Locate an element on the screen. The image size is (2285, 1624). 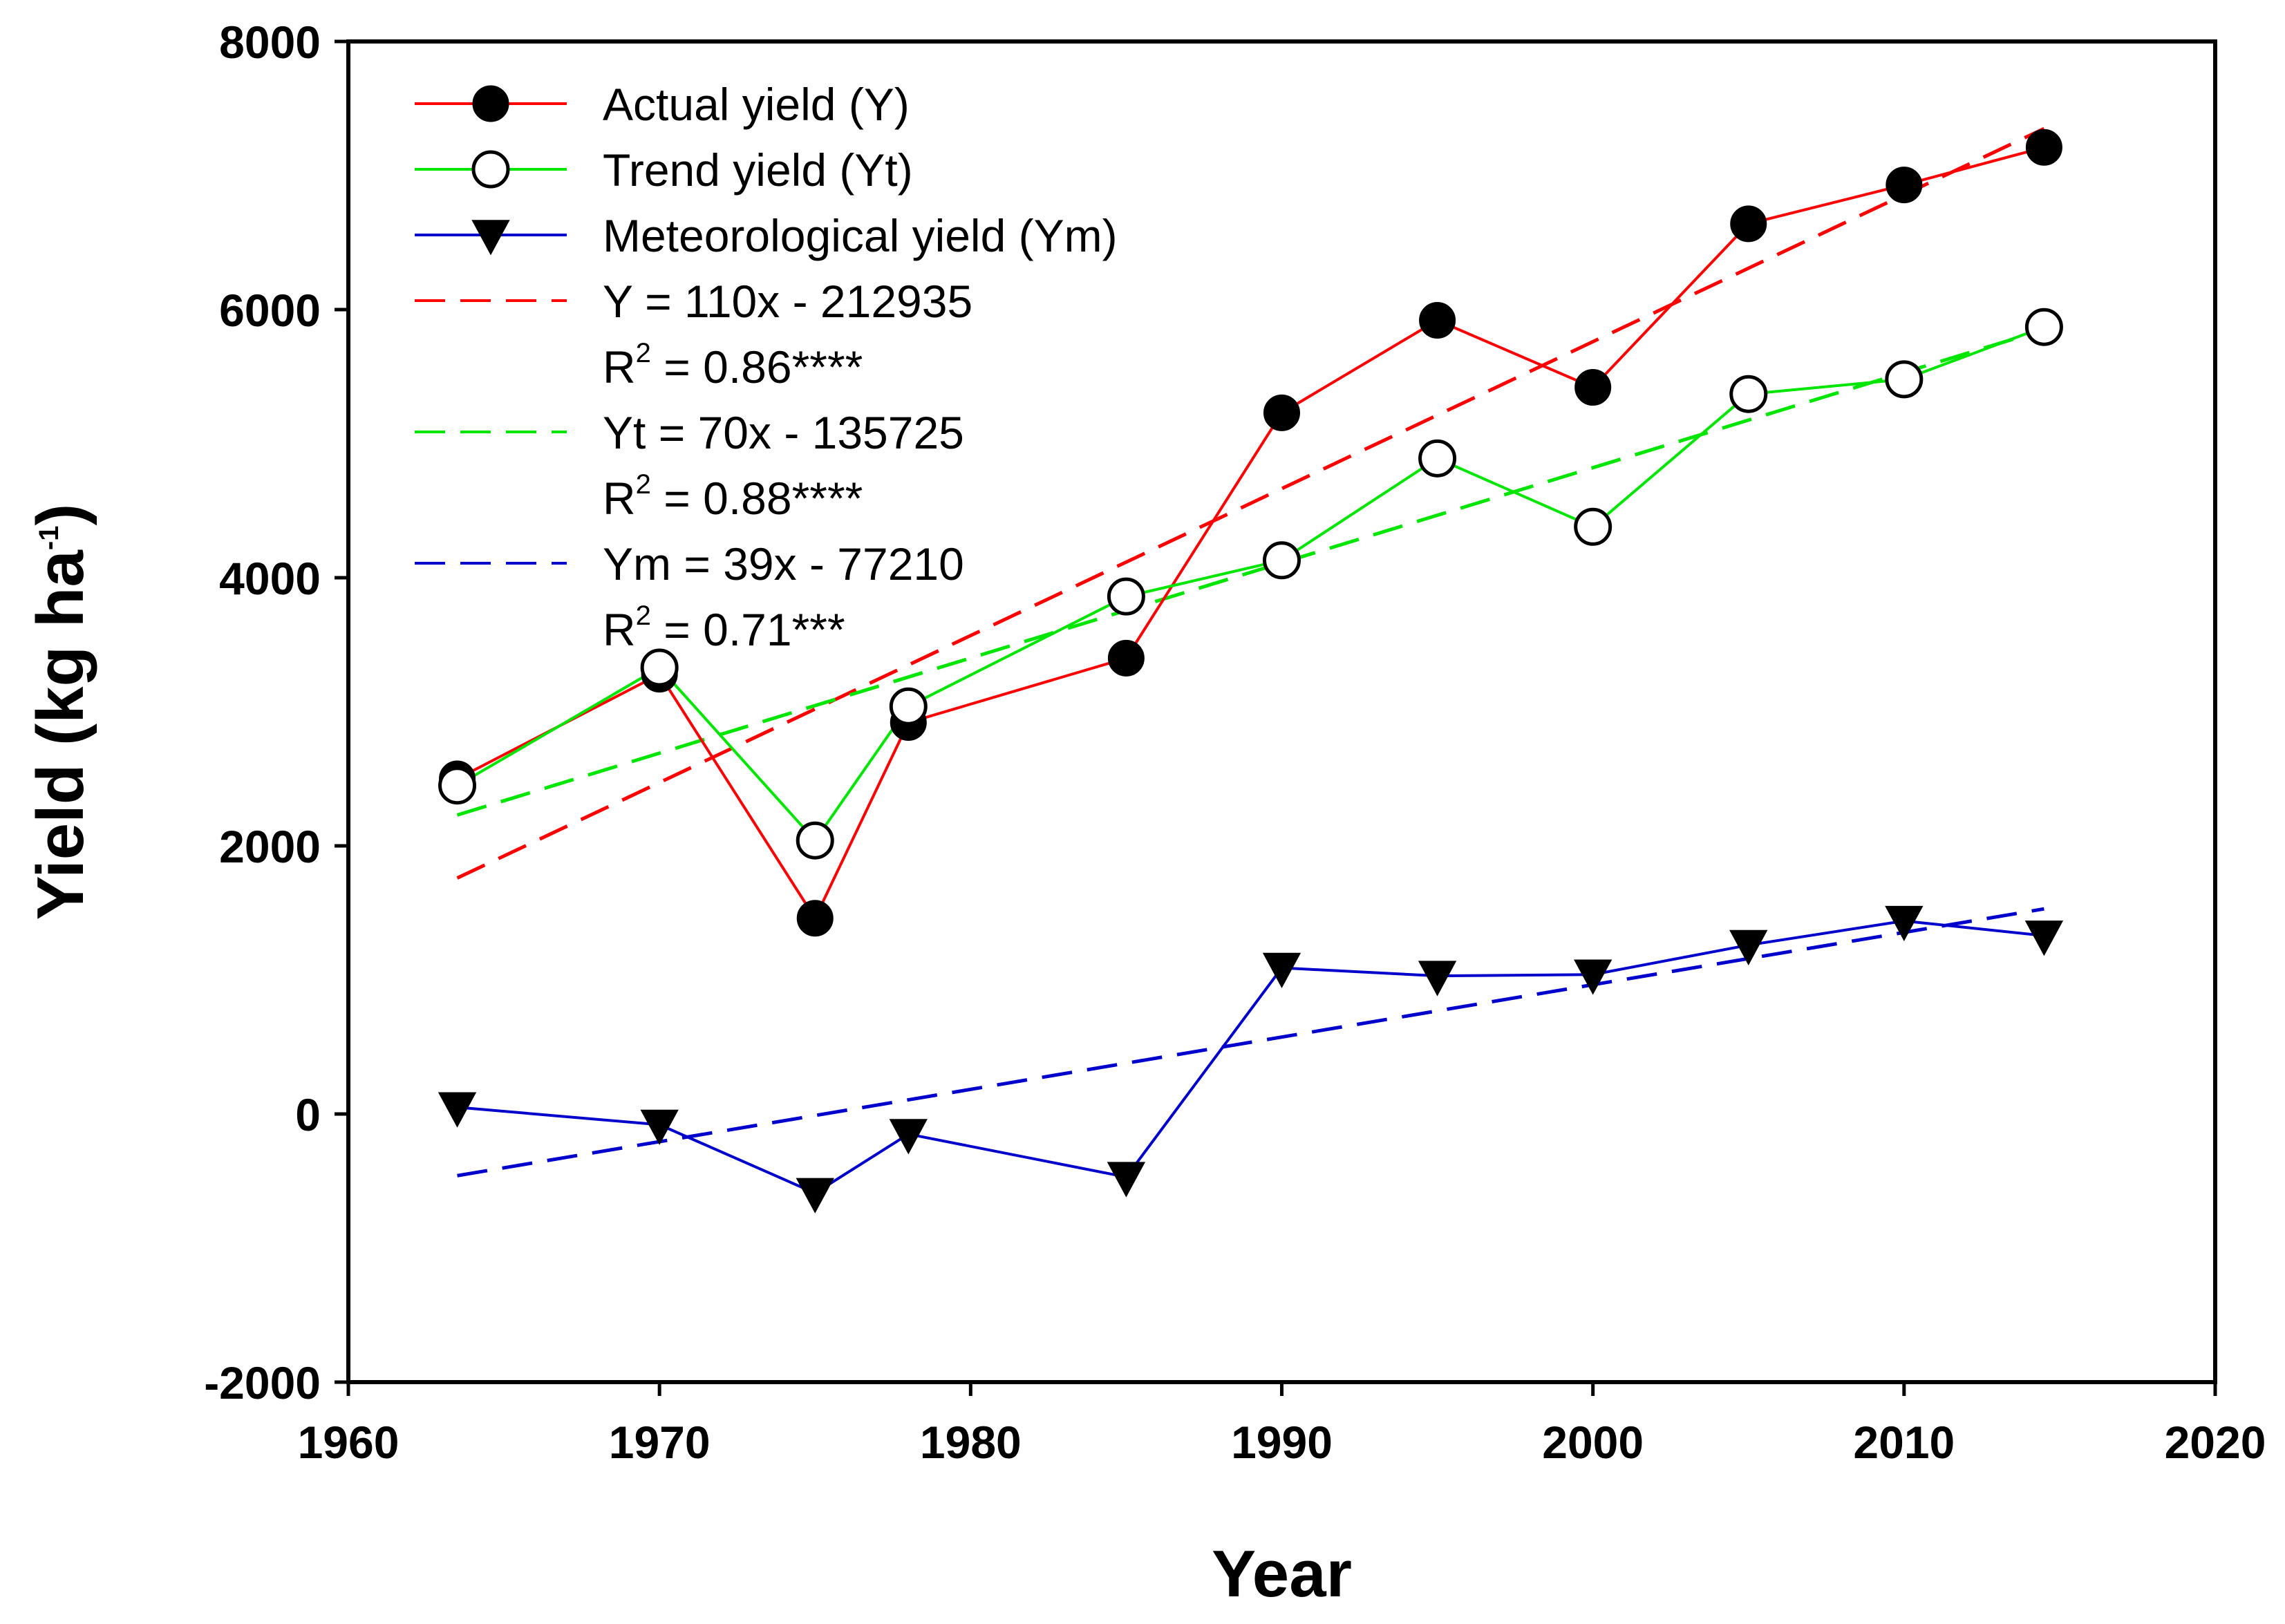
y-tick-label-1: 0 is located at coordinates (308, 1114).